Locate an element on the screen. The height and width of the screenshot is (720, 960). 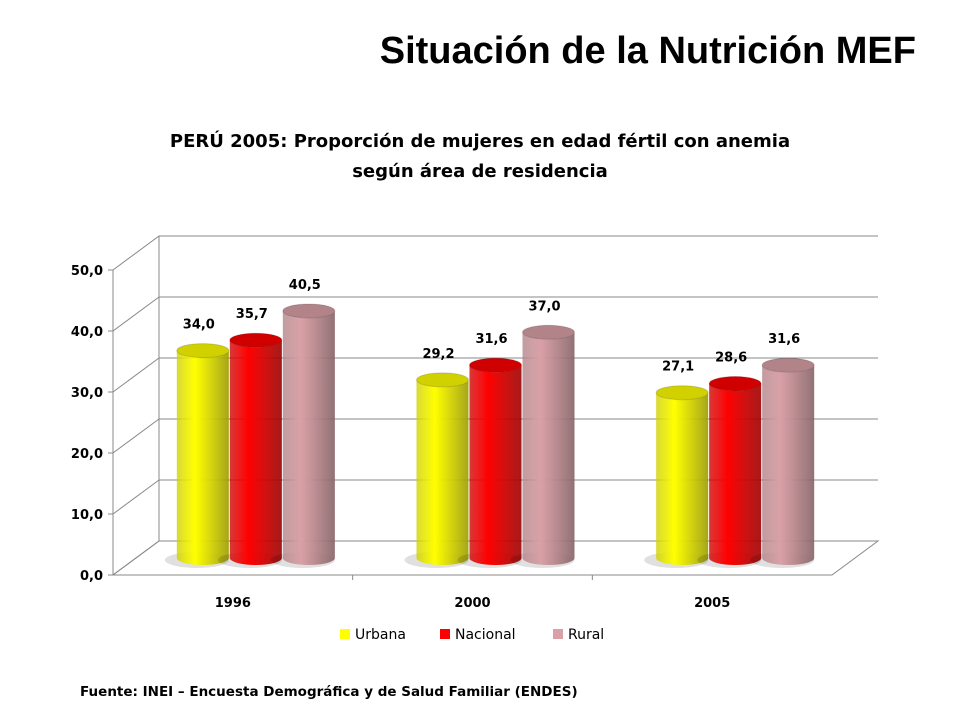
legend-swatch-urbana is located at coordinates (345, 634).